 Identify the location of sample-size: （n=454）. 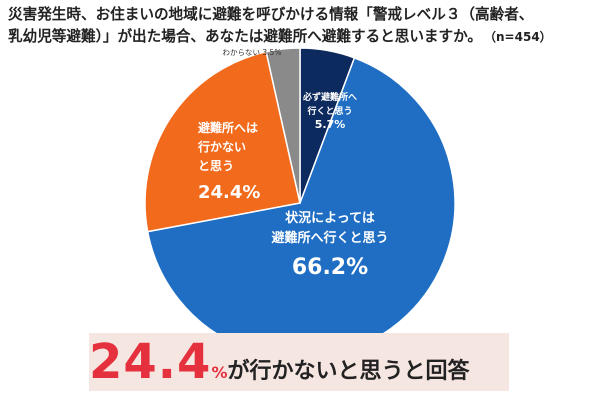
(521, 37).